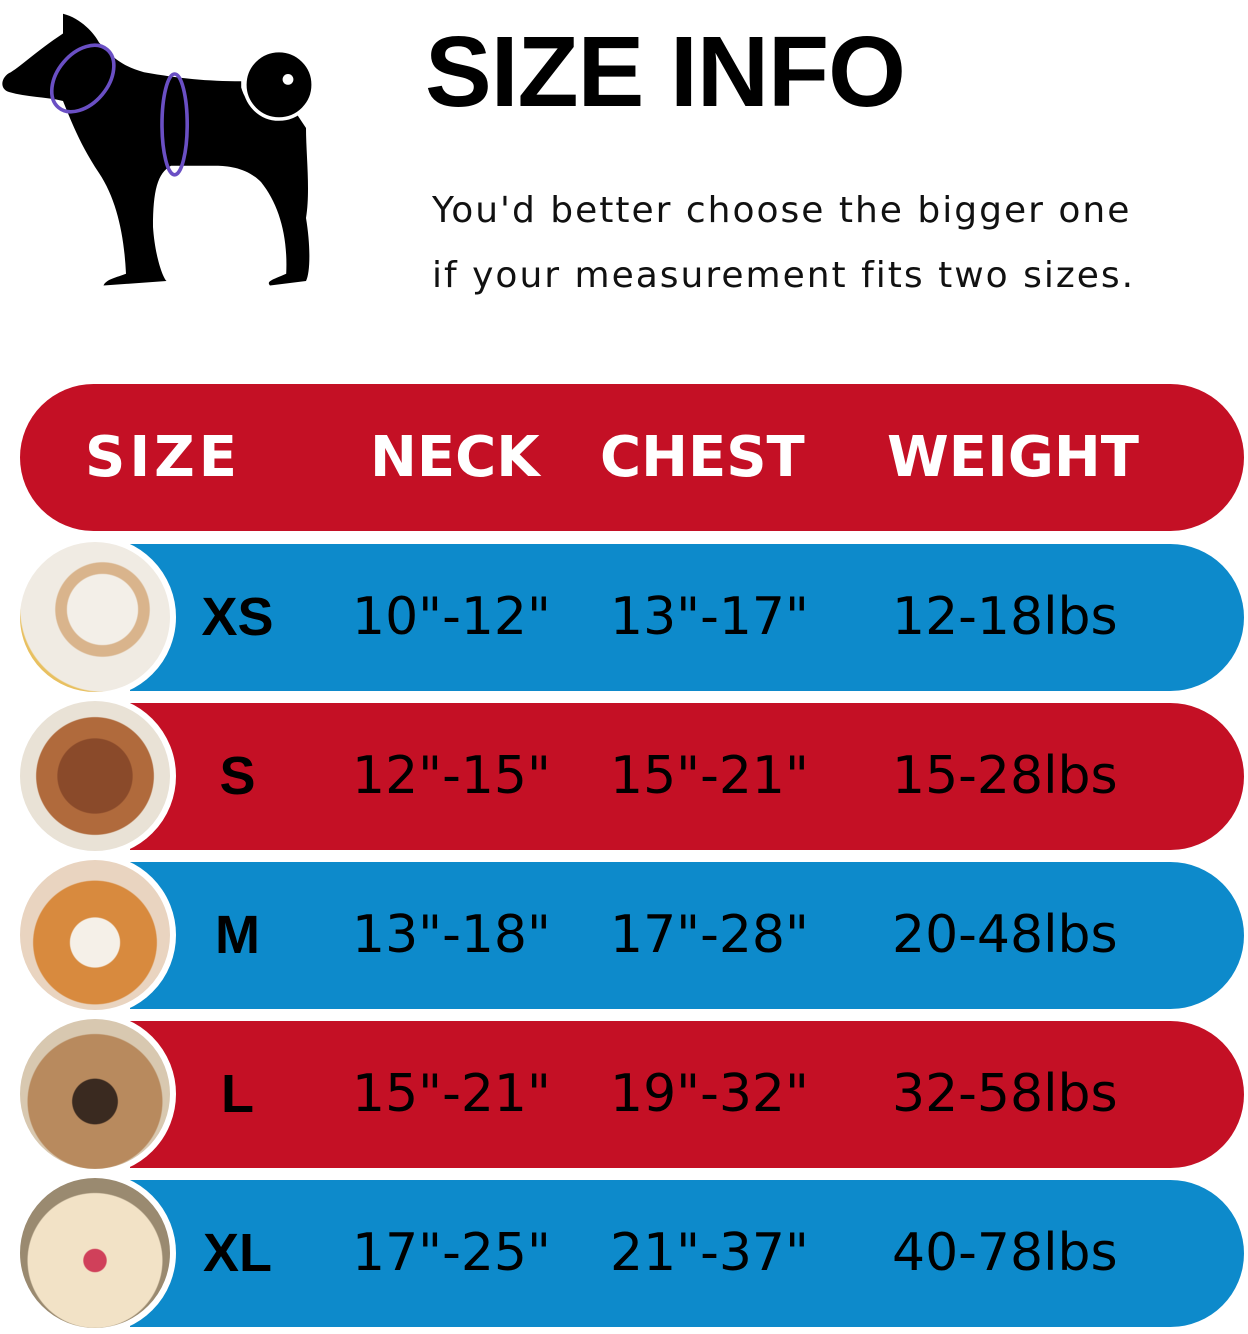 The width and height of the screenshot is (1248, 1334). I want to click on weight-cell: 40-78lbs, so click(1005, 1253).